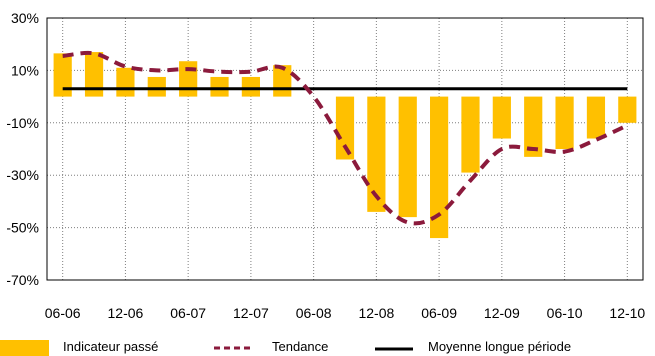 Image resolution: width=655 pixels, height=356 pixels. I want to click on legend-swatch-indicateur-passe, so click(24, 348).